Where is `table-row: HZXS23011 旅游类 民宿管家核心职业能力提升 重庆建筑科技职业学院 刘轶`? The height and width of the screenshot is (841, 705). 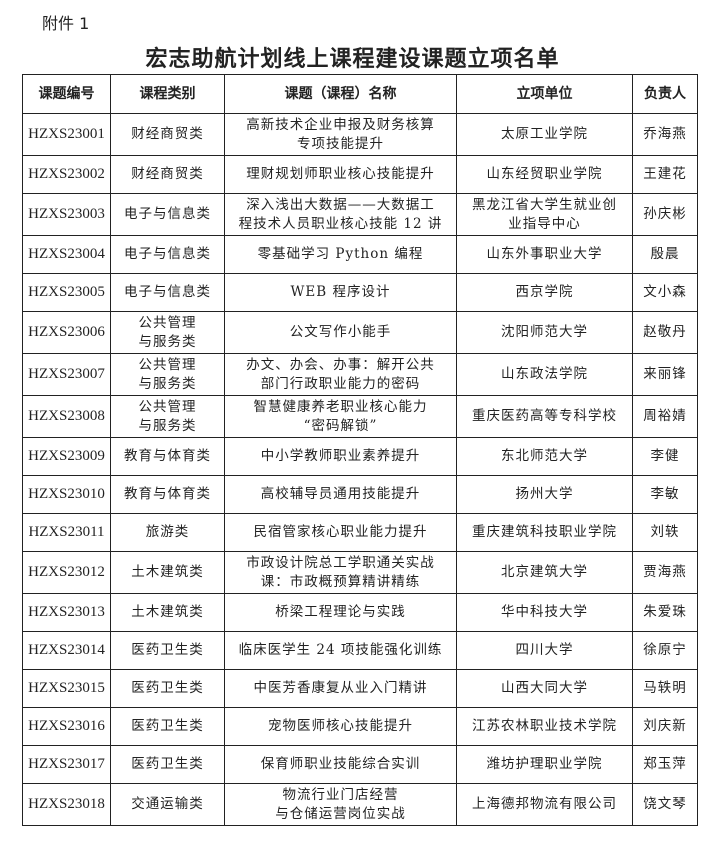 table-row: HZXS23011 旅游类 民宿管家核心职业能力提升 重庆建筑科技职业学院 刘轶 is located at coordinates (360, 532).